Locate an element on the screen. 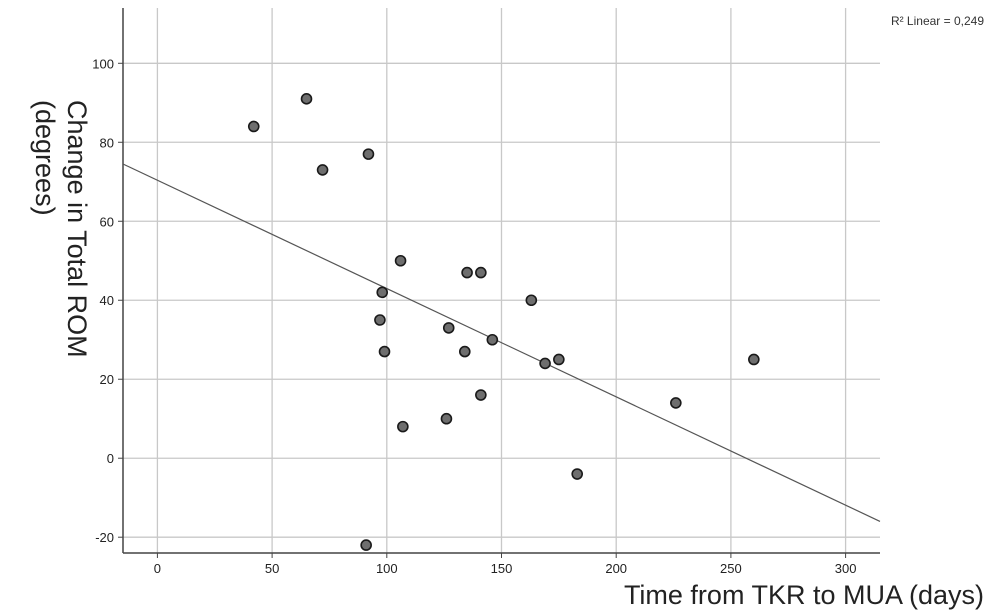 This screenshot has height=612, width=998. y-tick-label: 0 is located at coordinates (110, 458).